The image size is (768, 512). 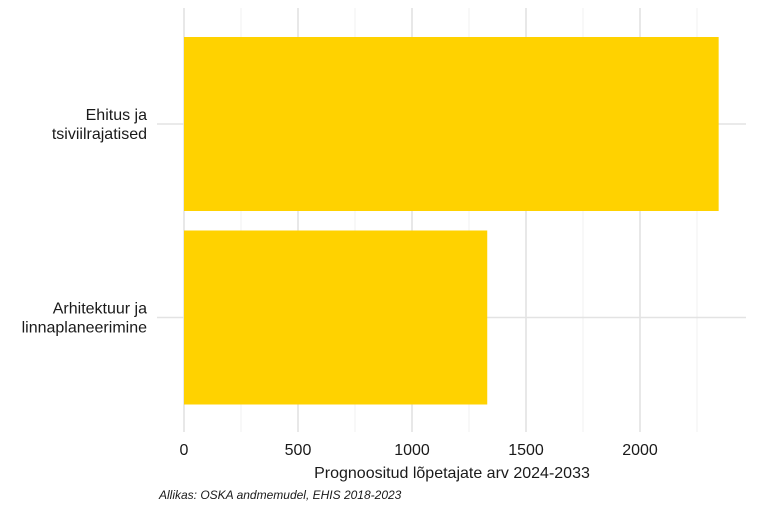 I want to click on x-tick-labels: 0 500 1000 1500 2000, so click(x=419, y=450).